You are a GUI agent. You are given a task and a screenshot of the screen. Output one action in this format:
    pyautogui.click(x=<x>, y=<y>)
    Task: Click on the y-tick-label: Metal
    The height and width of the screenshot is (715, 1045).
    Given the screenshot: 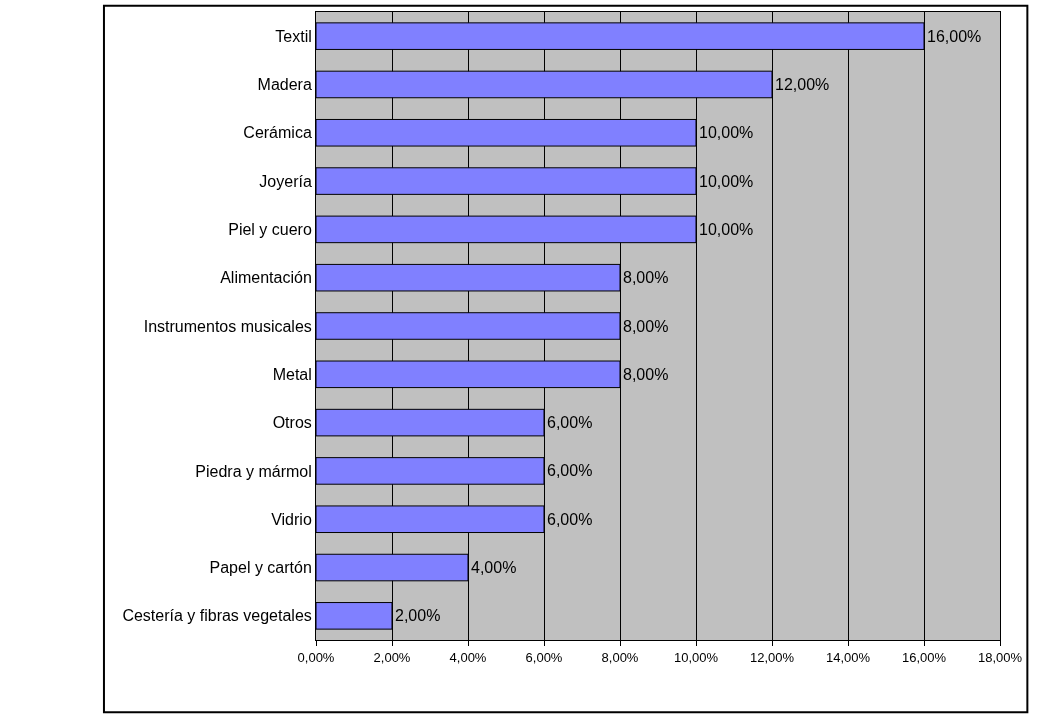 What is the action you would take?
    pyautogui.click(x=292, y=374)
    